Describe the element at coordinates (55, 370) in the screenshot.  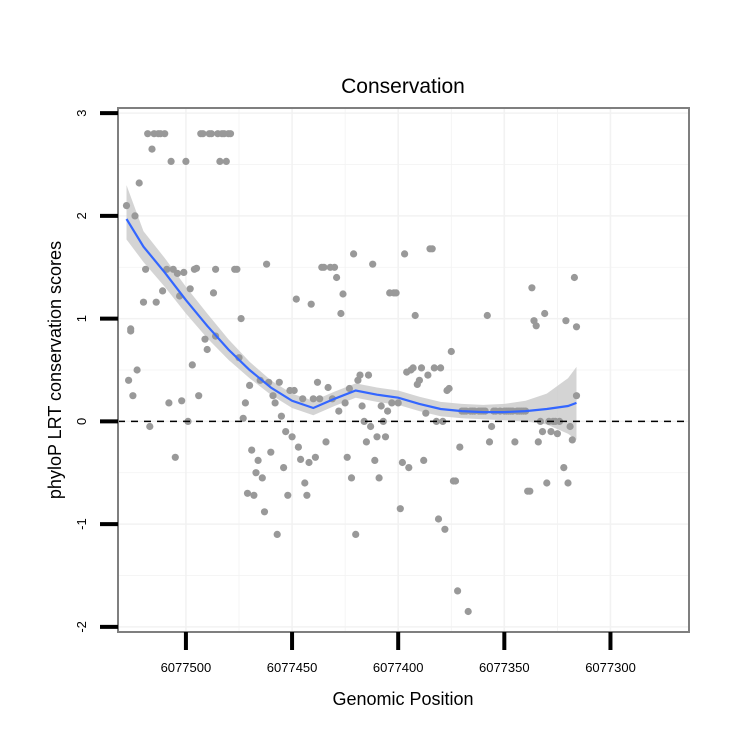
I see `y-axis-title: phyloP LRT conservation scores` at that location.